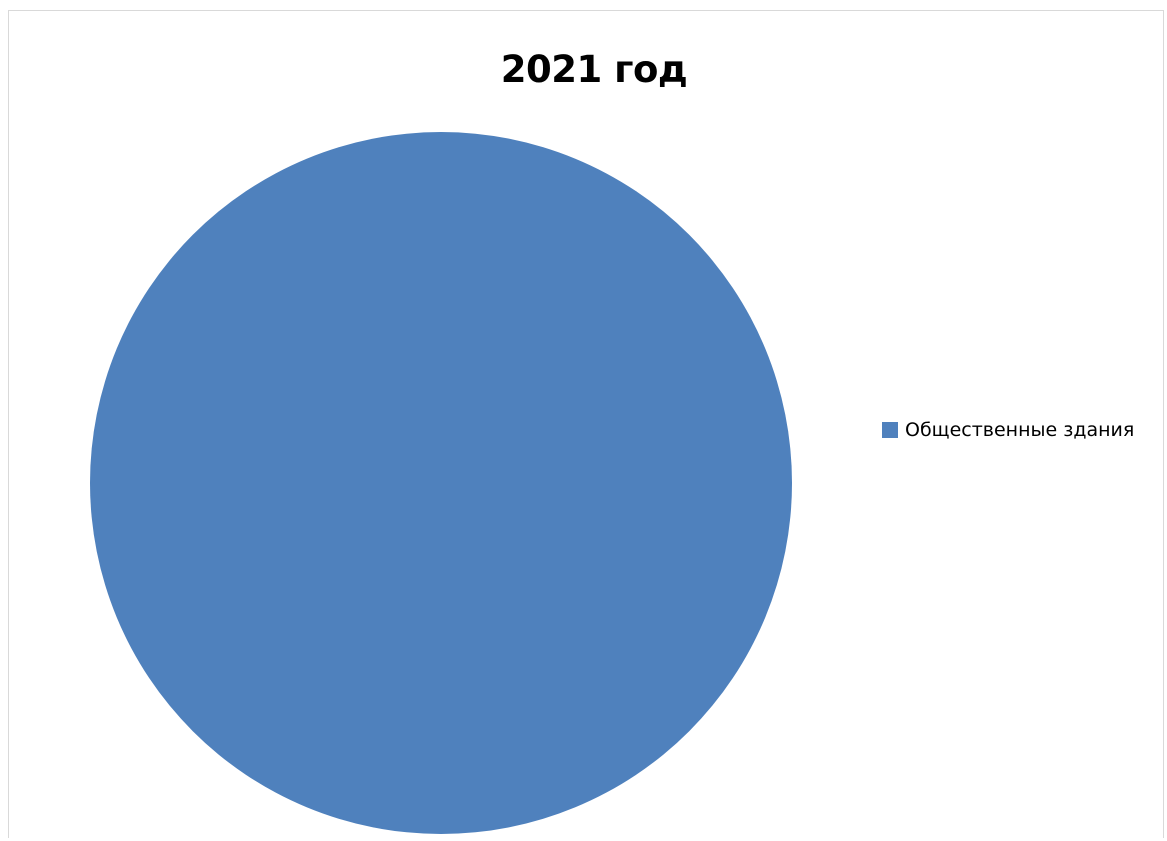 This screenshot has height=841, width=1167. Describe the element at coordinates (1020, 430) in the screenshot. I see `legend-label: Общественные здания` at that location.